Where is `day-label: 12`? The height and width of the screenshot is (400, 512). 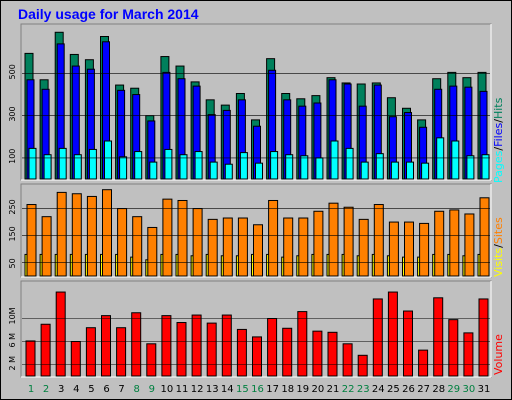
day-label: 12 is located at coordinates (197, 389).